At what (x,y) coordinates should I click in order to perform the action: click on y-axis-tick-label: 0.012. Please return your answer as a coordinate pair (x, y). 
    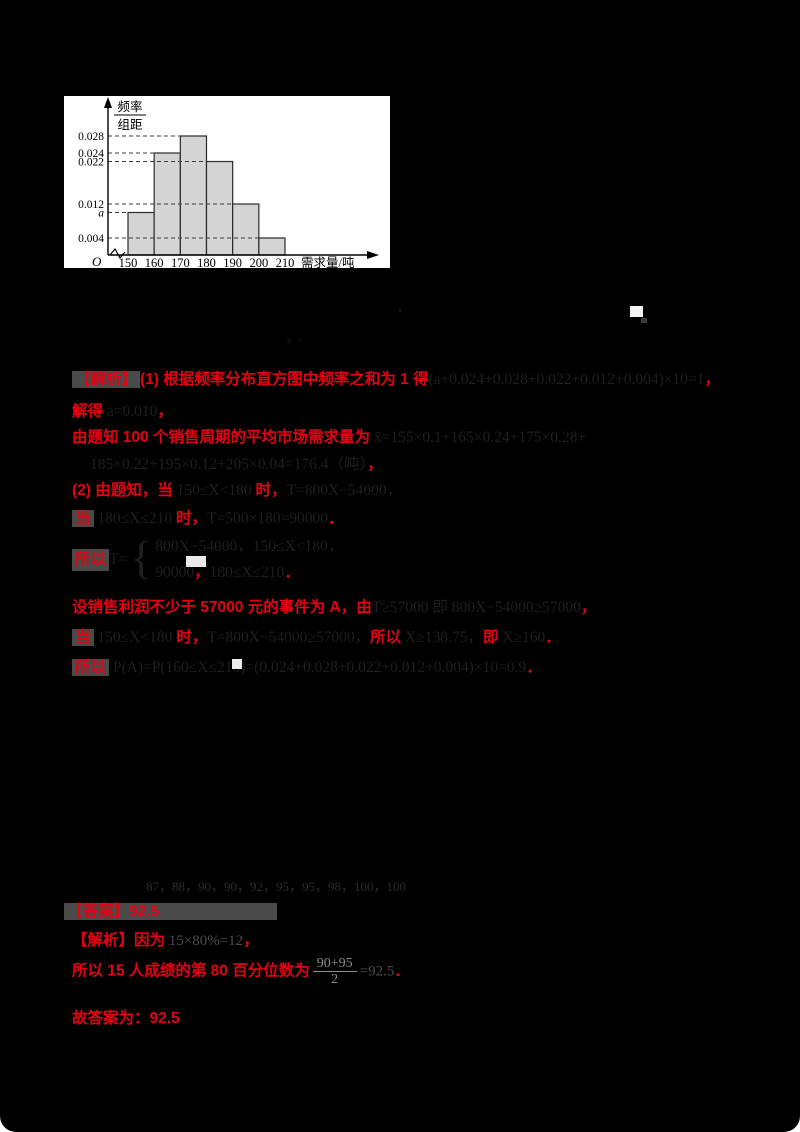
    Looking at the image, I should click on (91, 205).